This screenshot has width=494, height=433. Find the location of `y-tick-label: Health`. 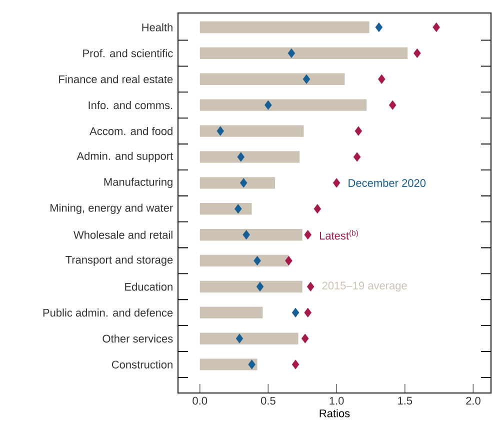

y-tick-label: Health is located at coordinates (157, 27).